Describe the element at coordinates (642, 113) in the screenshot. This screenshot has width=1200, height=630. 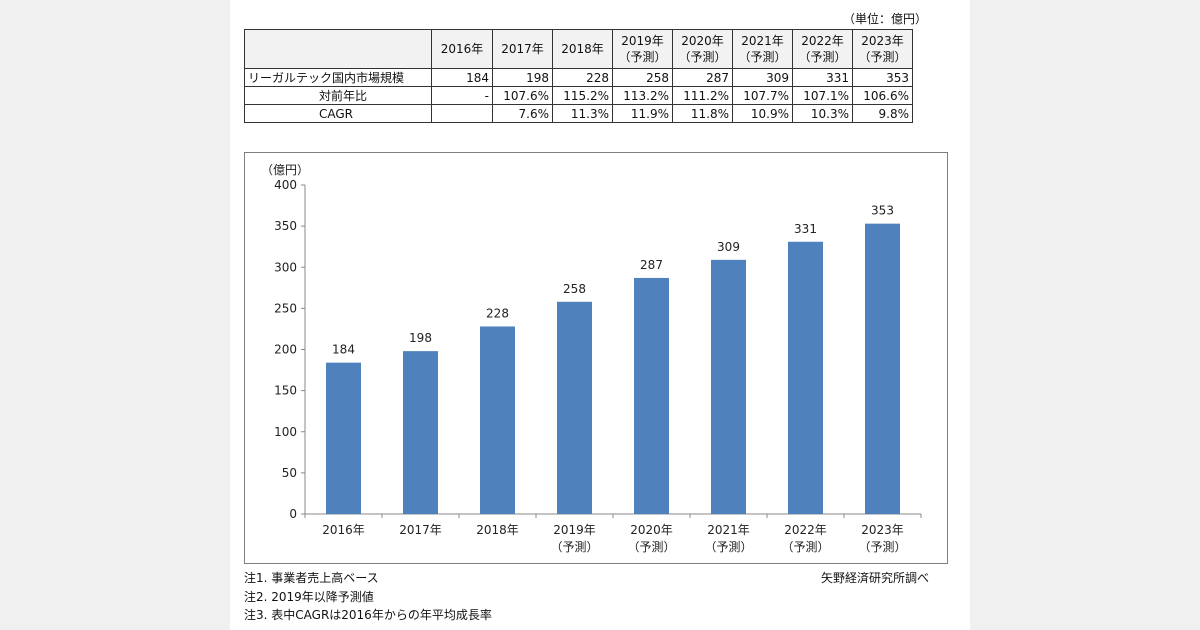
I see `table-cell: 11.9%` at that location.